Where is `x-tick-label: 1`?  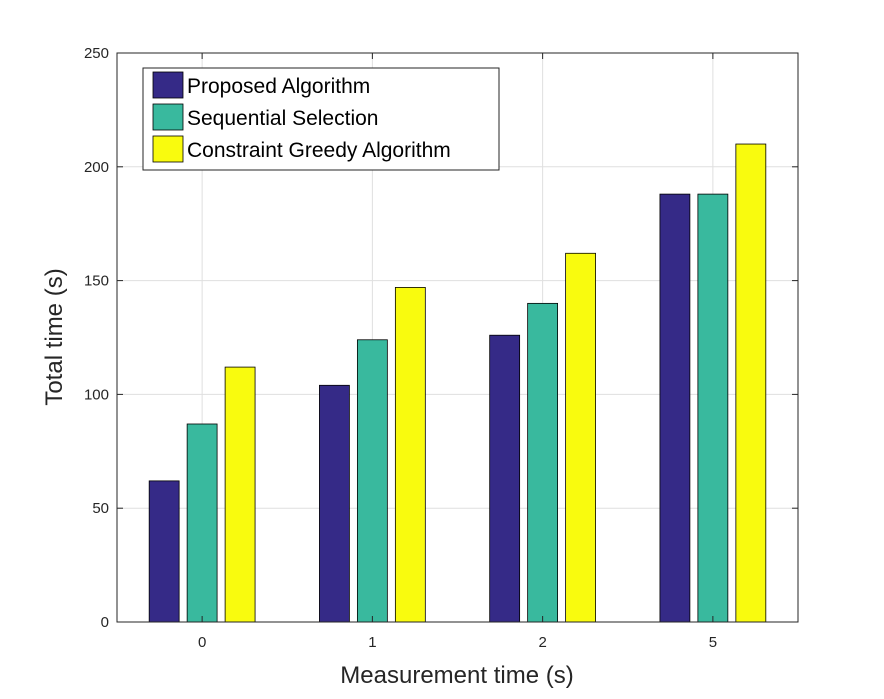
x-tick-label: 1 is located at coordinates (372, 642).